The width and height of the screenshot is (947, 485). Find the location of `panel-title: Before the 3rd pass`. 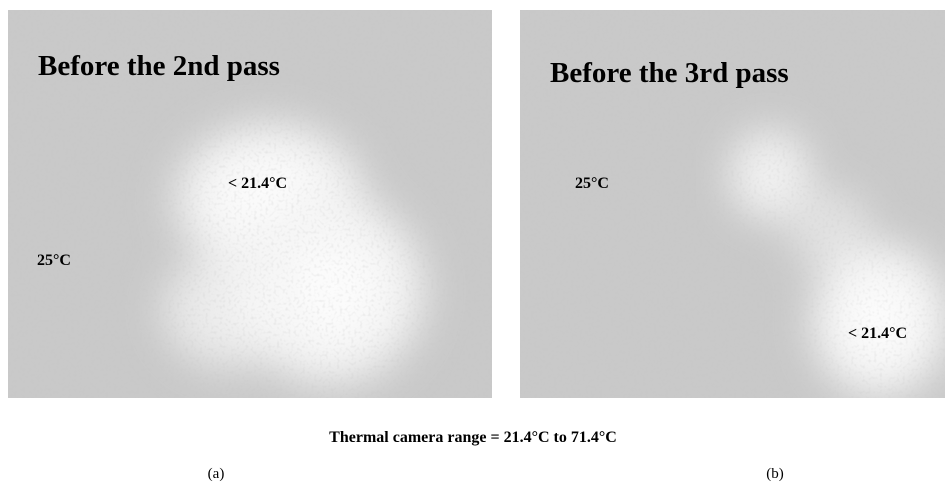

panel-title: Before the 3rd pass is located at coordinates (669, 73).